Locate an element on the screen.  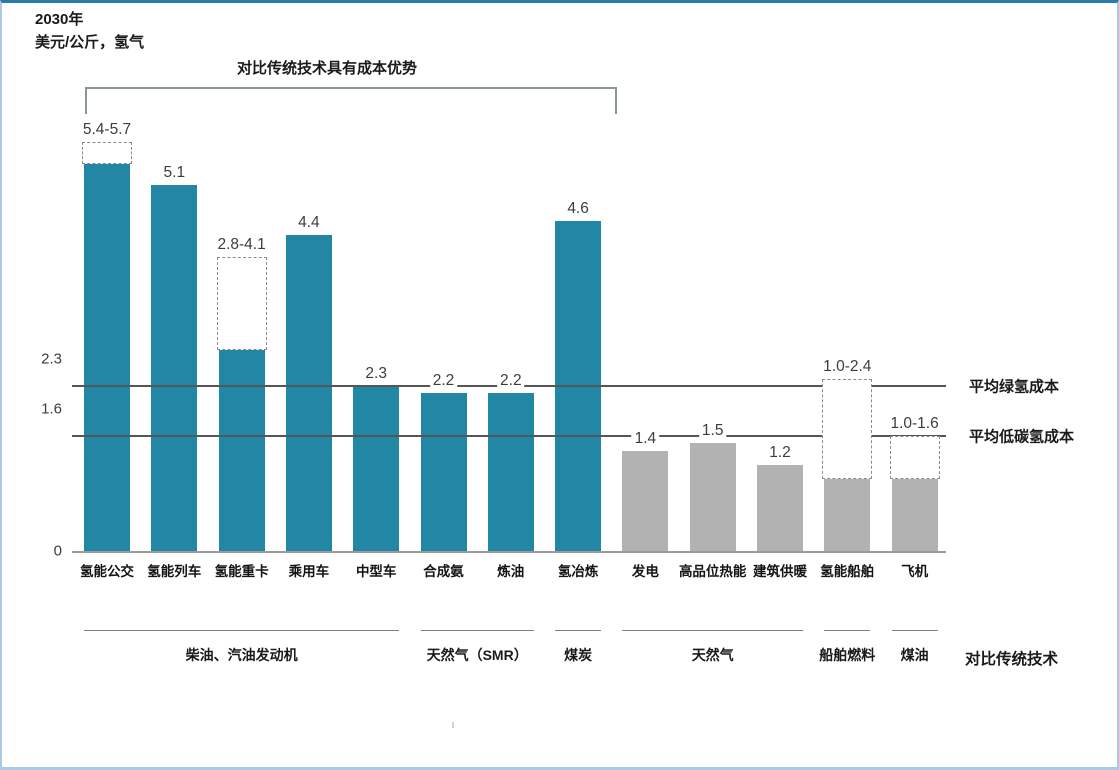
group-label: 煤炭 is located at coordinates (578, 655).